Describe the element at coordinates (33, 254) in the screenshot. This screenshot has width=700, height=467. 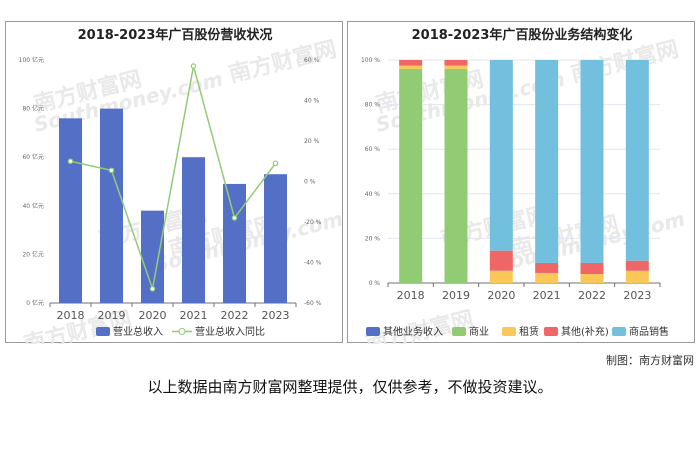
I see `y-left-tick-label: 20 亿元` at that location.